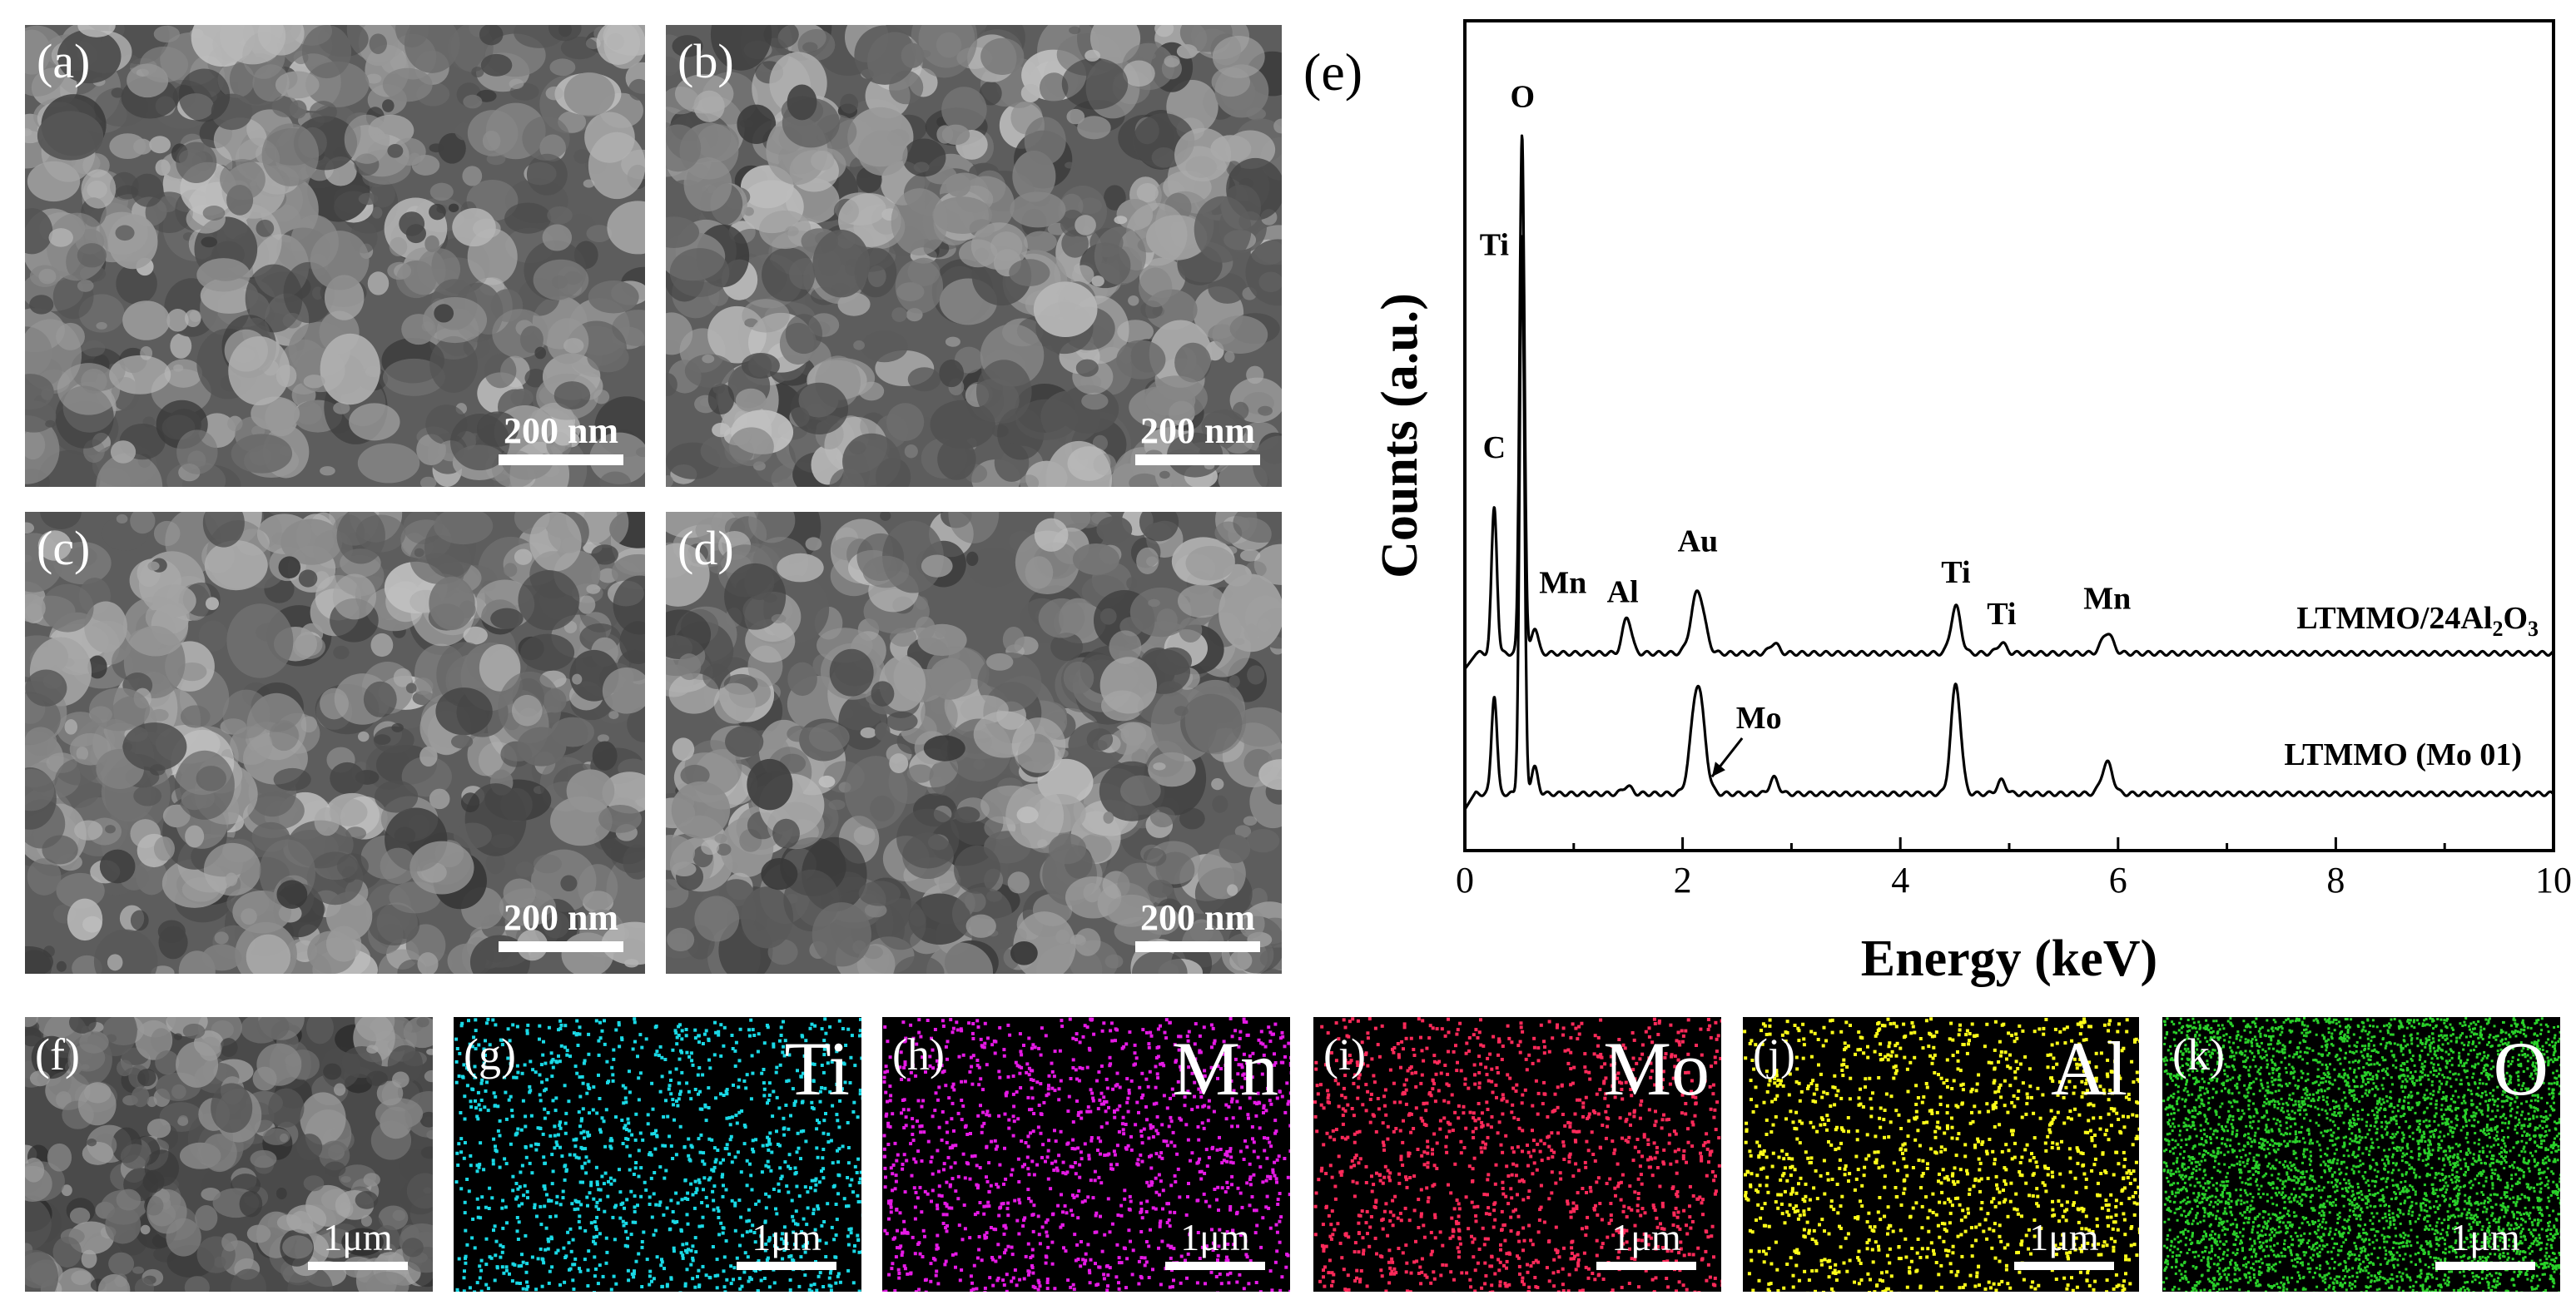 This screenshot has height=1310, width=2576. I want to click on series-label-0: LTMMO/24Al2O3, so click(2417, 621).